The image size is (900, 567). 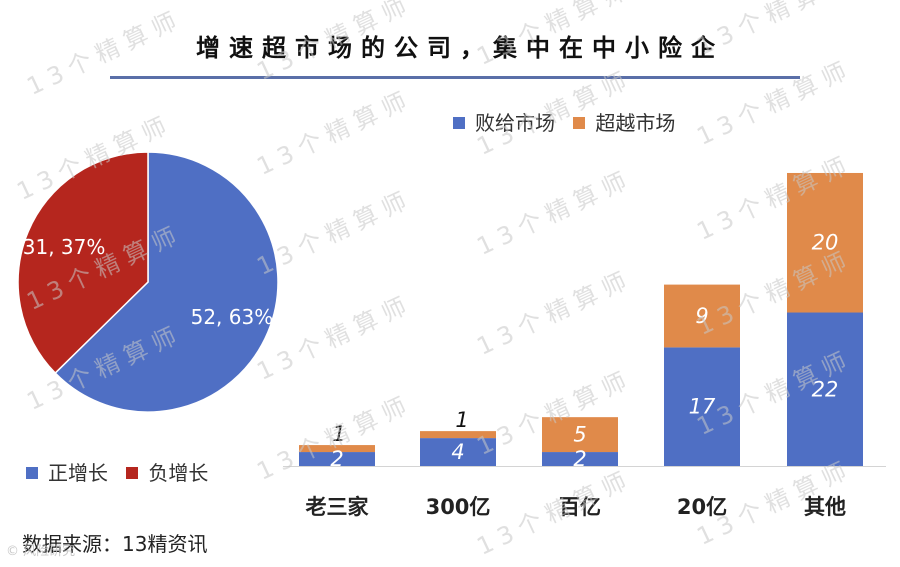 I want to click on legend-swatch-lost-to-market, so click(x=459, y=123).